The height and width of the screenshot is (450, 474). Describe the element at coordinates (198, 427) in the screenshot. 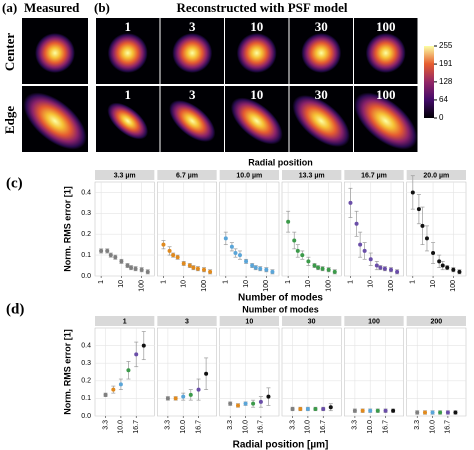

I see `x-tick-label: 16.7` at that location.